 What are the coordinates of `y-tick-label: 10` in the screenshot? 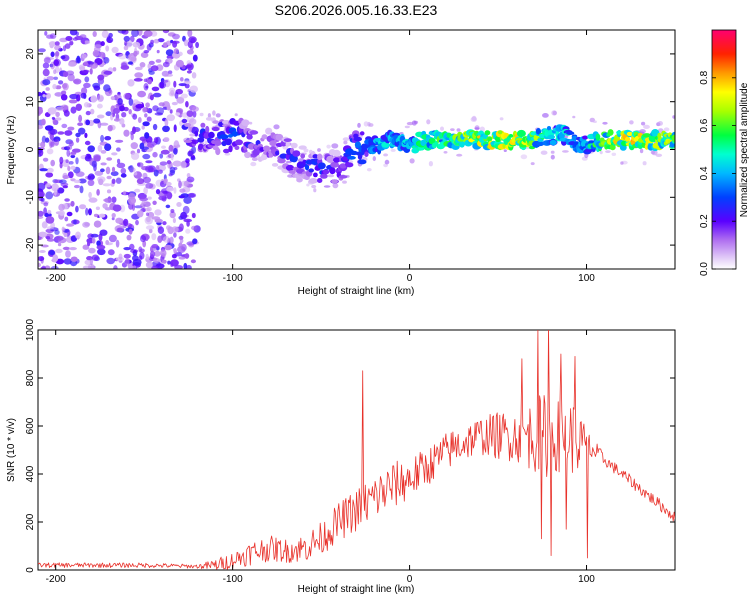 It's located at (30, 102).